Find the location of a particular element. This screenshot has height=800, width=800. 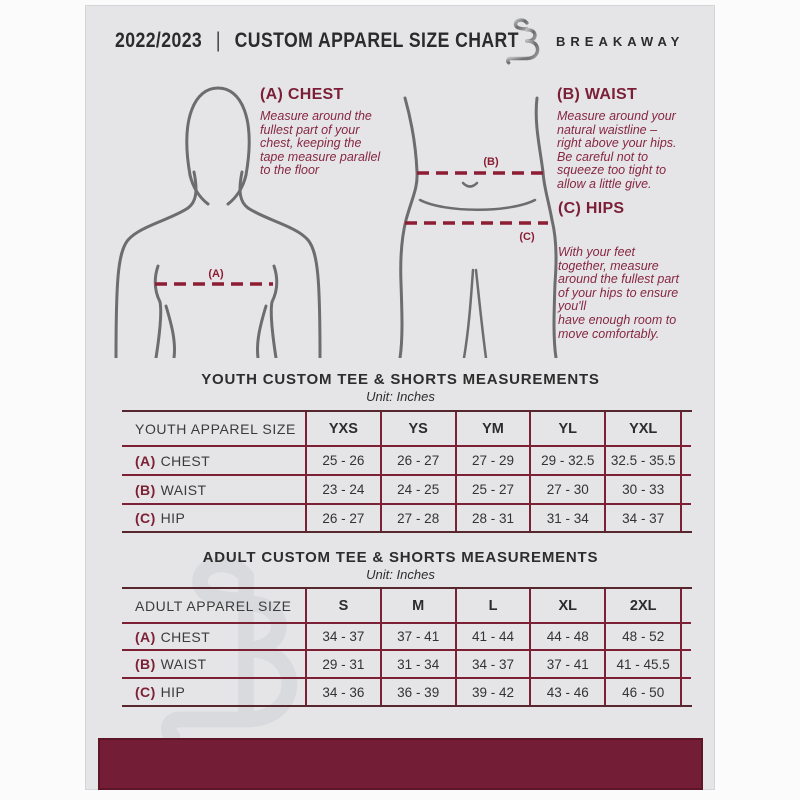

youth-row-hip-label: (C) HIP is located at coordinates (213, 517).